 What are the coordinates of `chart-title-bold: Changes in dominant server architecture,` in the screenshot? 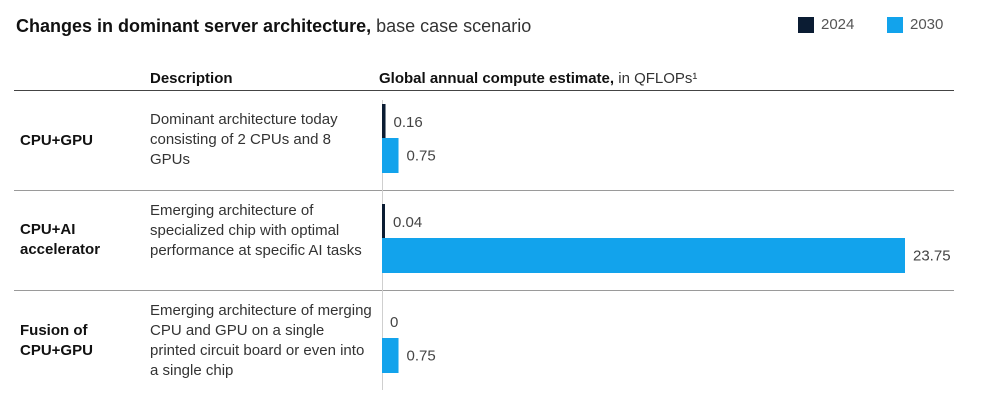 It's located at (194, 26).